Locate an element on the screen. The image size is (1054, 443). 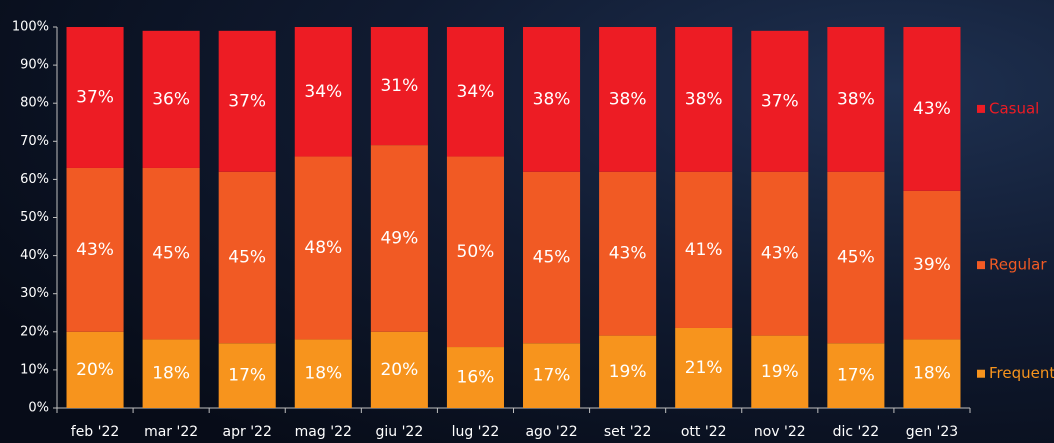
data-label: 48% is located at coordinates (323, 248).